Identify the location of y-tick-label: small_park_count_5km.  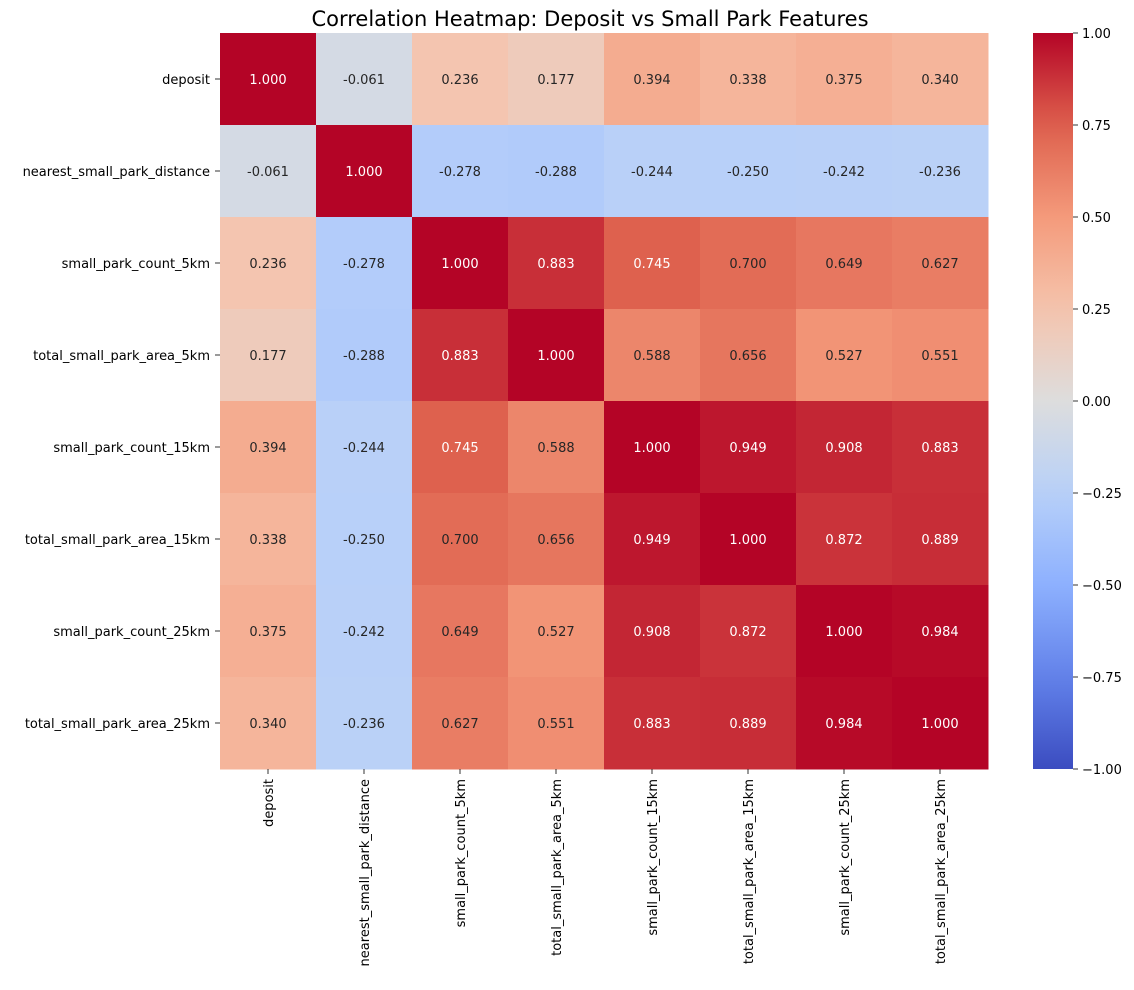
(136, 264).